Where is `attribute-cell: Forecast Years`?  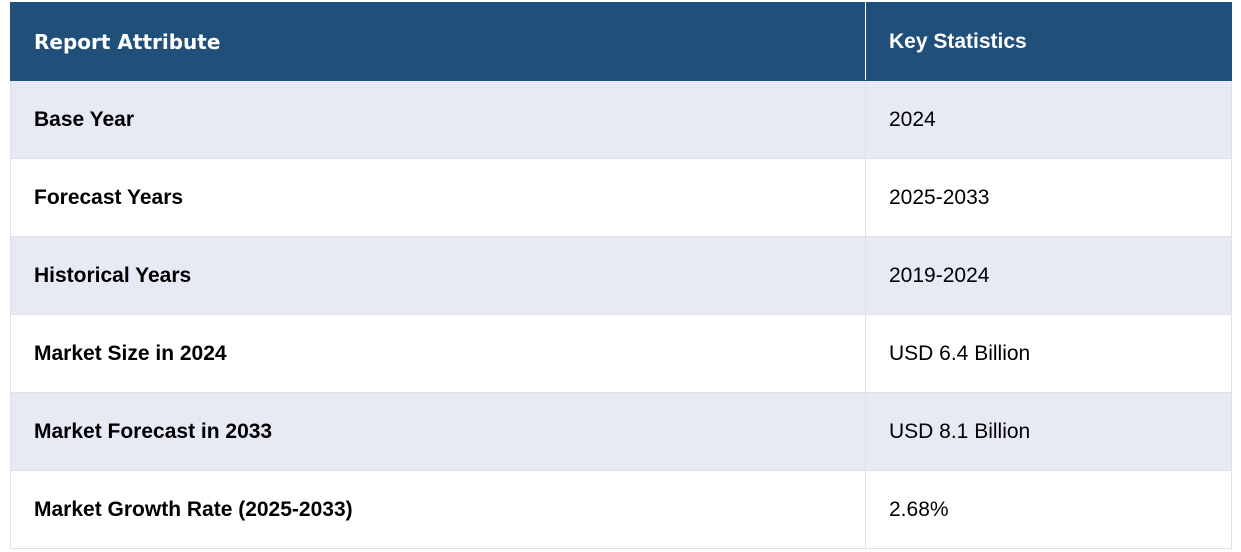 attribute-cell: Forecast Years is located at coordinates (438, 197).